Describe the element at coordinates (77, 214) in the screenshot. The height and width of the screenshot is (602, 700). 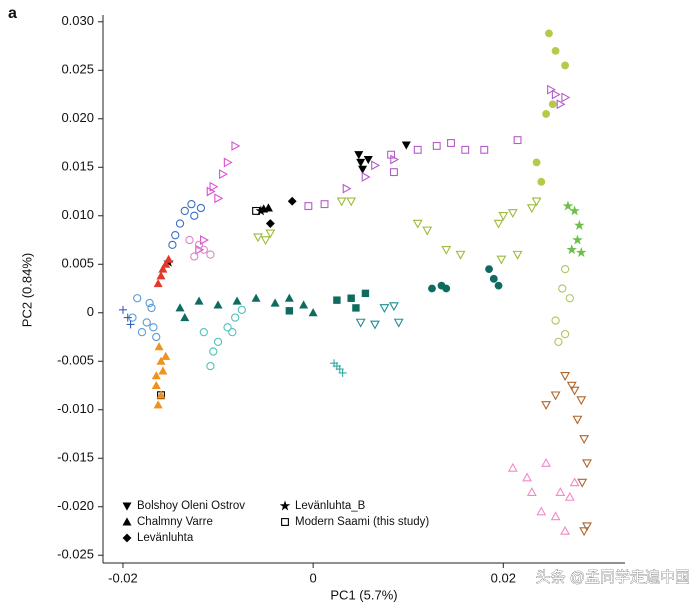
I see `y-tick-label: 0.010` at that location.